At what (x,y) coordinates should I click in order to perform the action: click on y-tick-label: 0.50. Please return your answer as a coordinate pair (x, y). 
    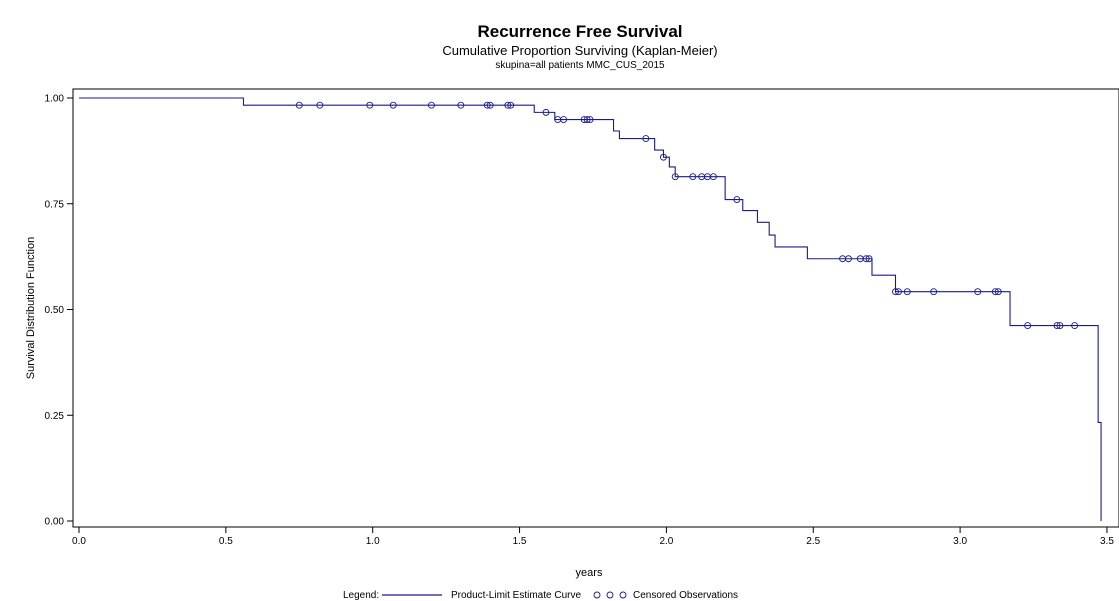
    Looking at the image, I should click on (55, 310).